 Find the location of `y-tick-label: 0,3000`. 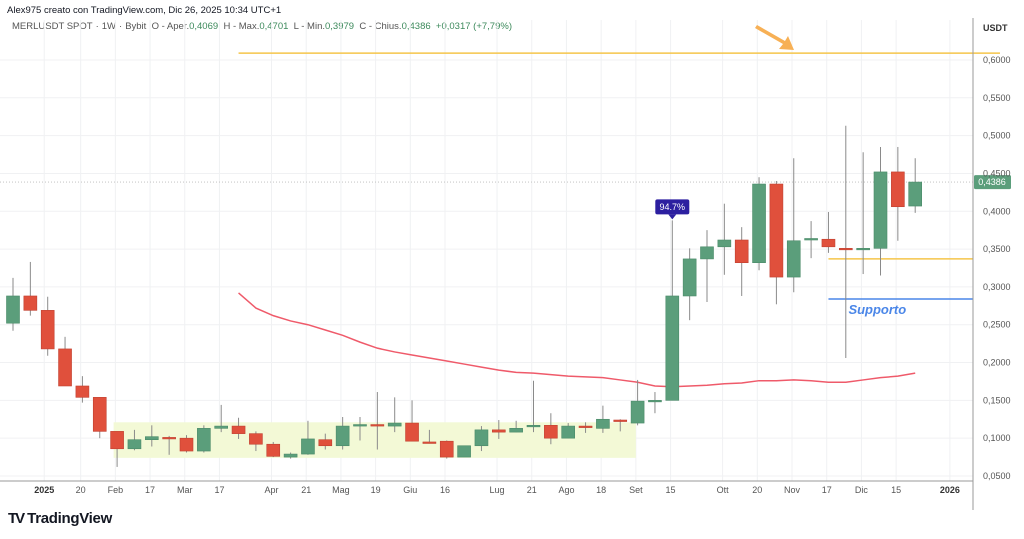

y-tick-label: 0,3000 is located at coordinates (997, 287).